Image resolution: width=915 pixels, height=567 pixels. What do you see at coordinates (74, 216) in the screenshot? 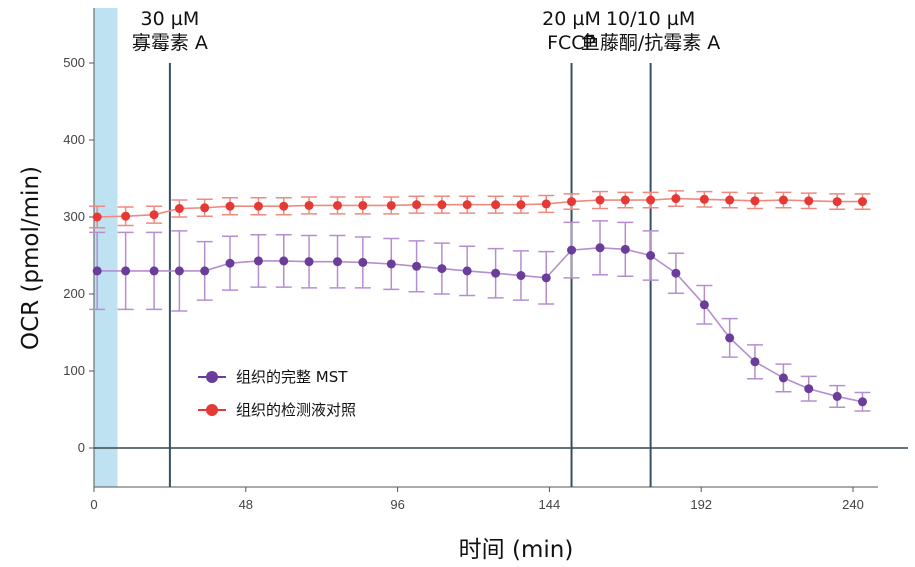
I see `y-tick-label: 300` at bounding box center [74, 216].